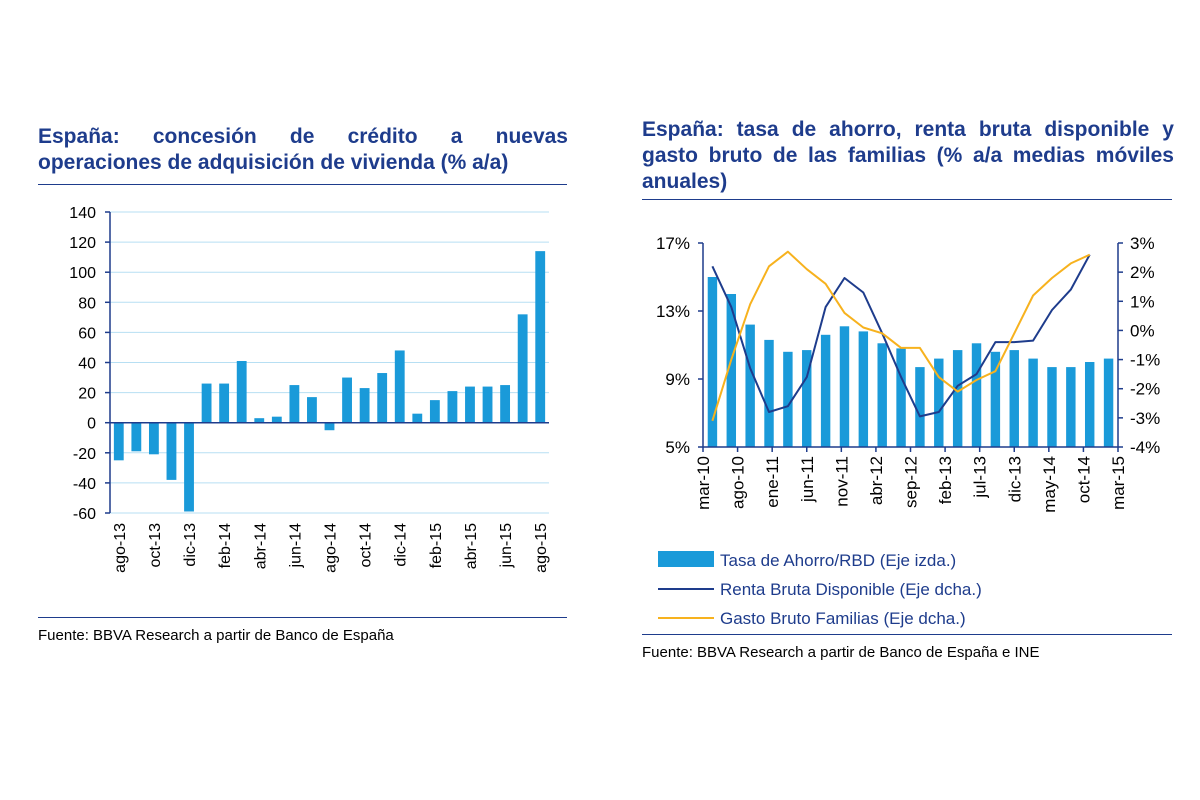 Image resolution: width=1200 pixels, height=800 pixels. Describe the element at coordinates (82, 243) in the screenshot. I see `y-tick-label: 120` at that location.